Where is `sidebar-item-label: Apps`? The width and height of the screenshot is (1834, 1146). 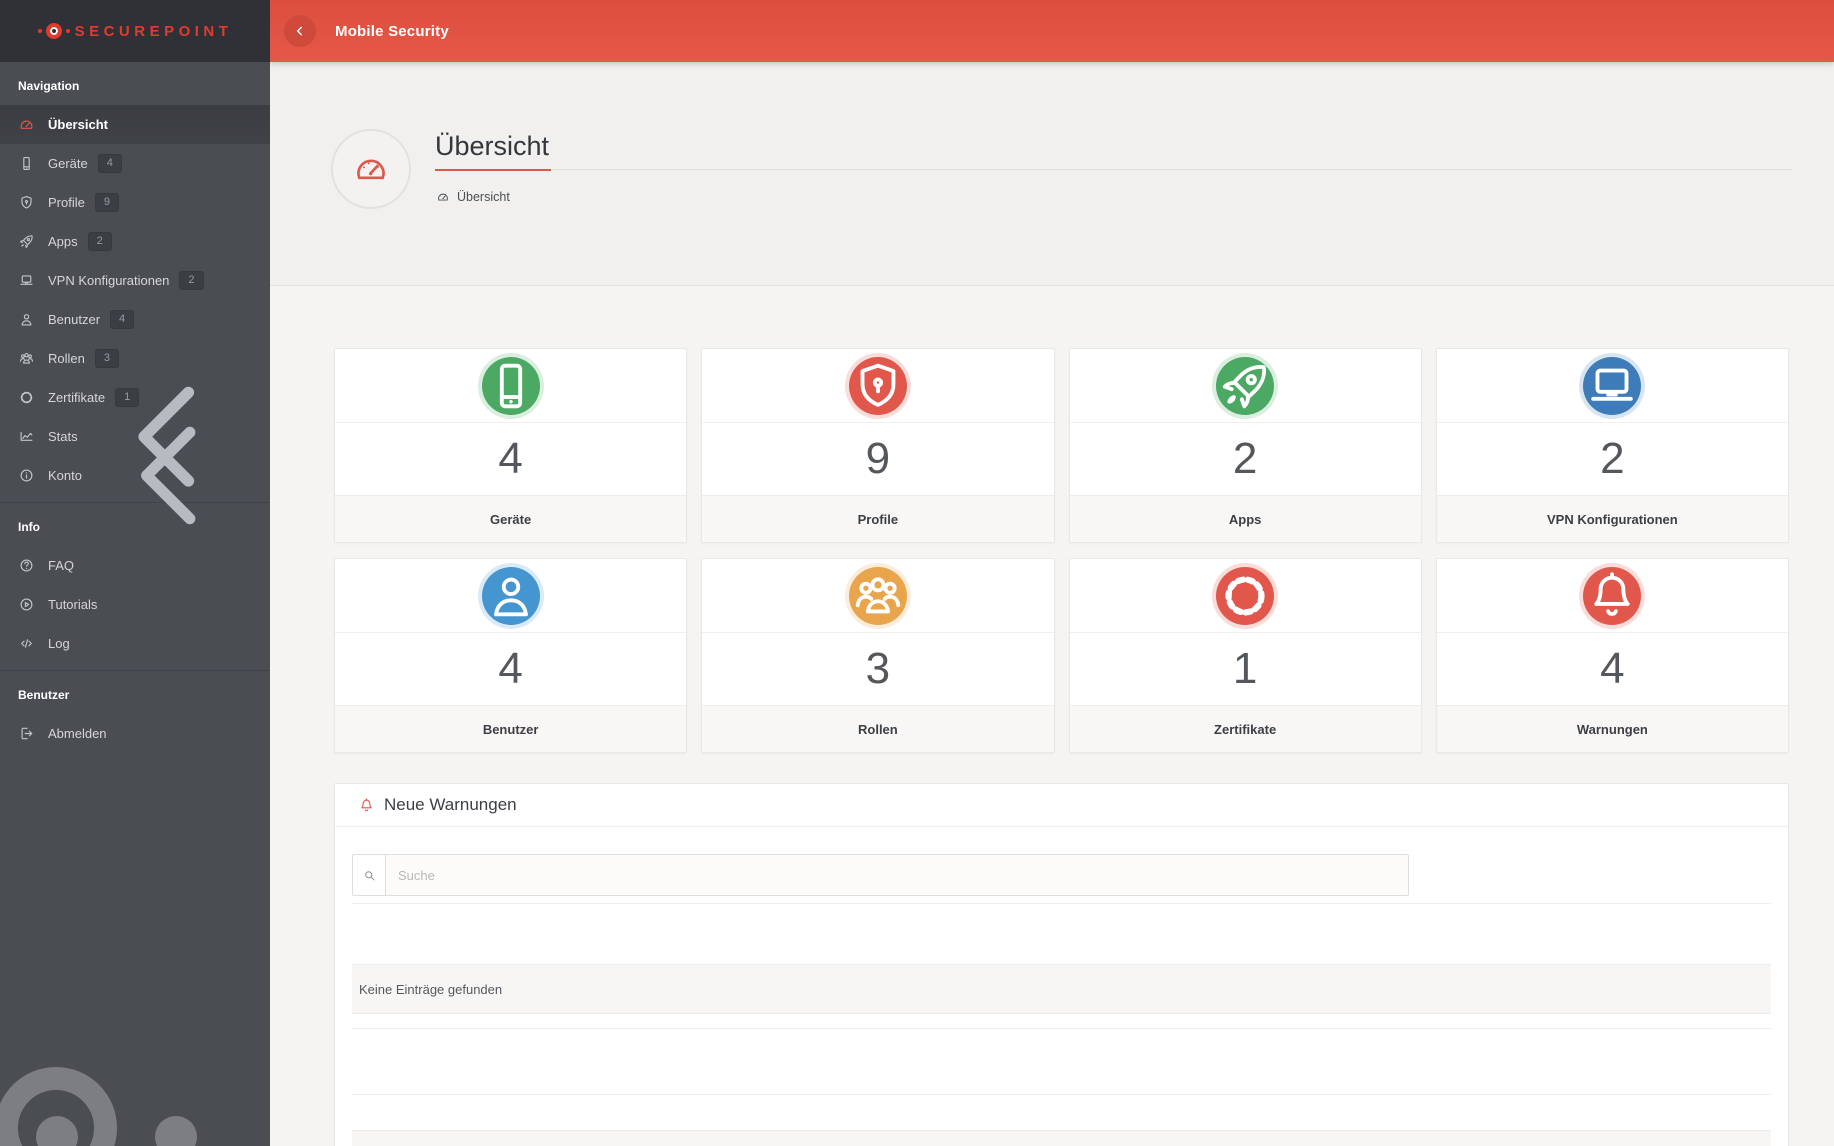 sidebar-item-label: Apps is located at coordinates (63, 241).